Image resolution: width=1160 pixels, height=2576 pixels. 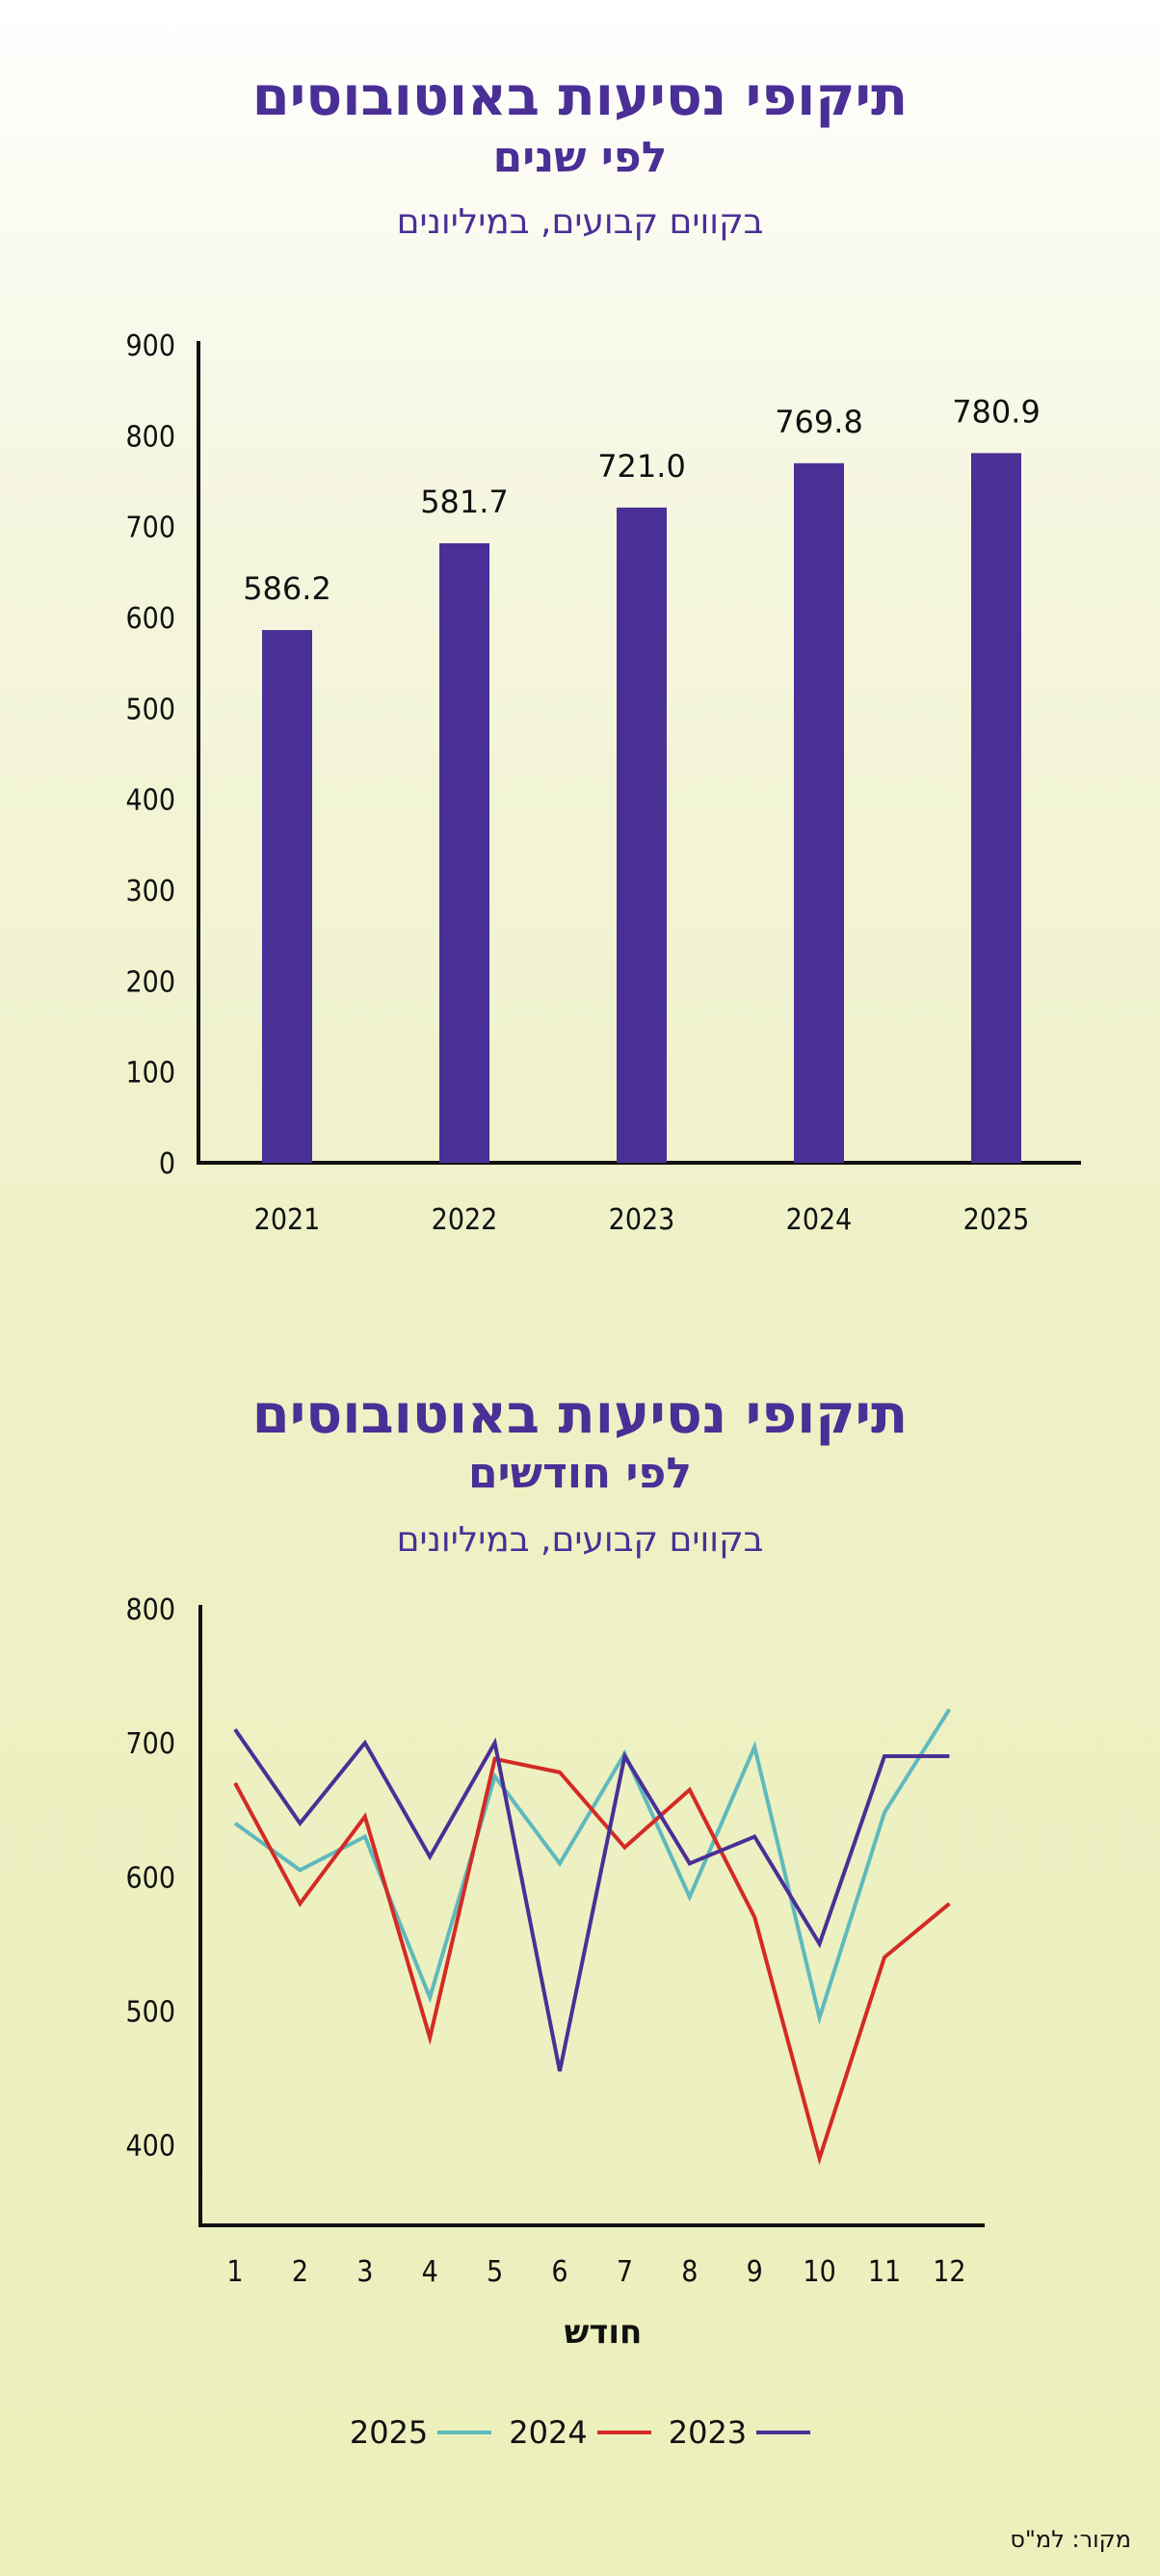 What do you see at coordinates (642, 835) in the screenshot?
I see `bar-2023` at bounding box center [642, 835].